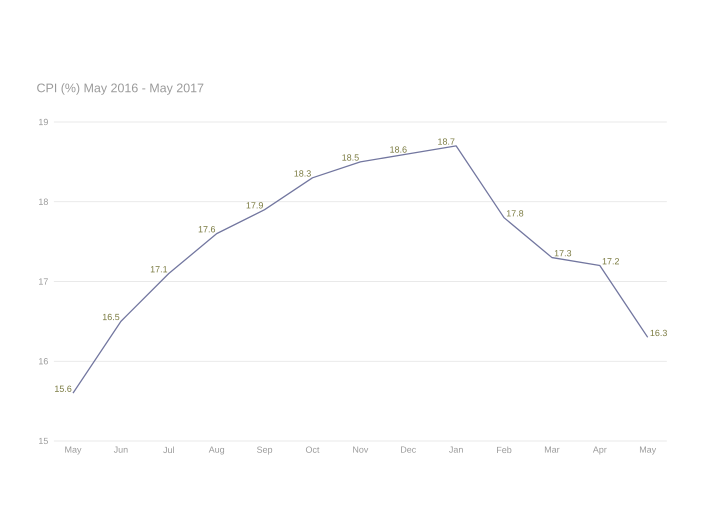 The height and width of the screenshot is (525, 705). What do you see at coordinates (207, 229) in the screenshot?
I see `data-label: 17.6` at bounding box center [207, 229].